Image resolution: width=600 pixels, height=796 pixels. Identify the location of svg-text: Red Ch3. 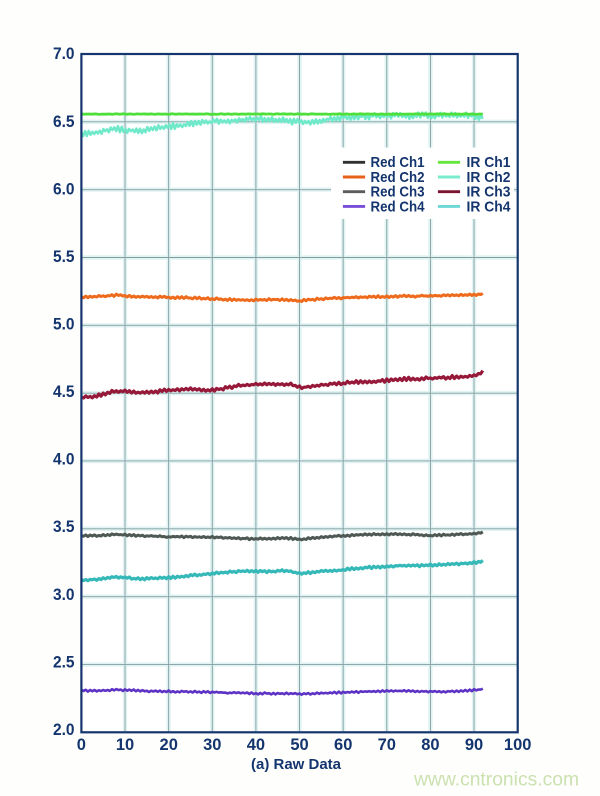
(398, 192).